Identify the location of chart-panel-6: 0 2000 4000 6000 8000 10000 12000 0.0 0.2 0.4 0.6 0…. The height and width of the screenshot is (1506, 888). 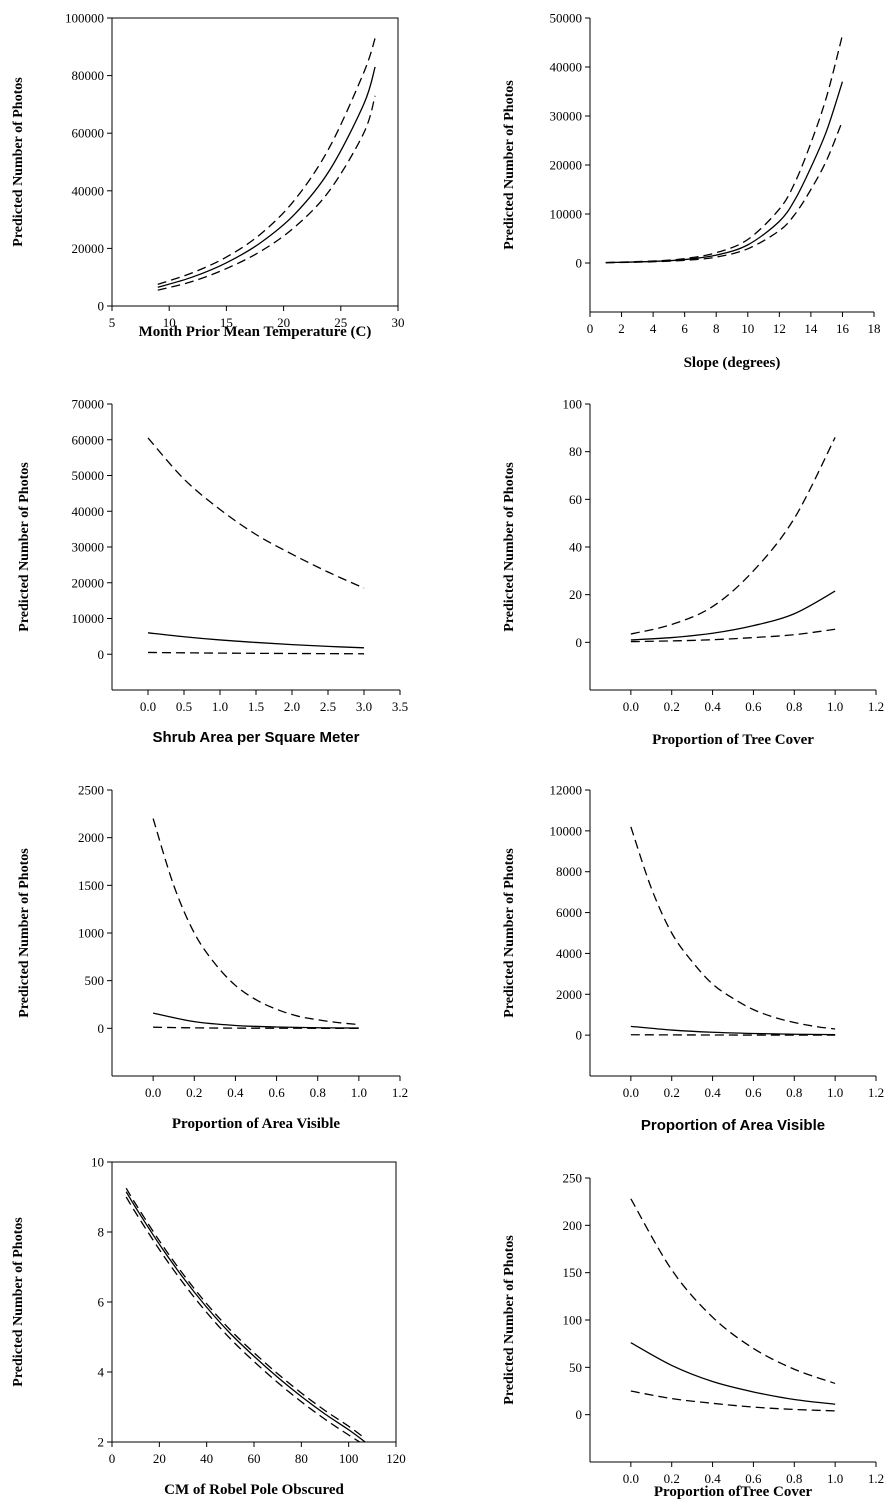
(693, 959).